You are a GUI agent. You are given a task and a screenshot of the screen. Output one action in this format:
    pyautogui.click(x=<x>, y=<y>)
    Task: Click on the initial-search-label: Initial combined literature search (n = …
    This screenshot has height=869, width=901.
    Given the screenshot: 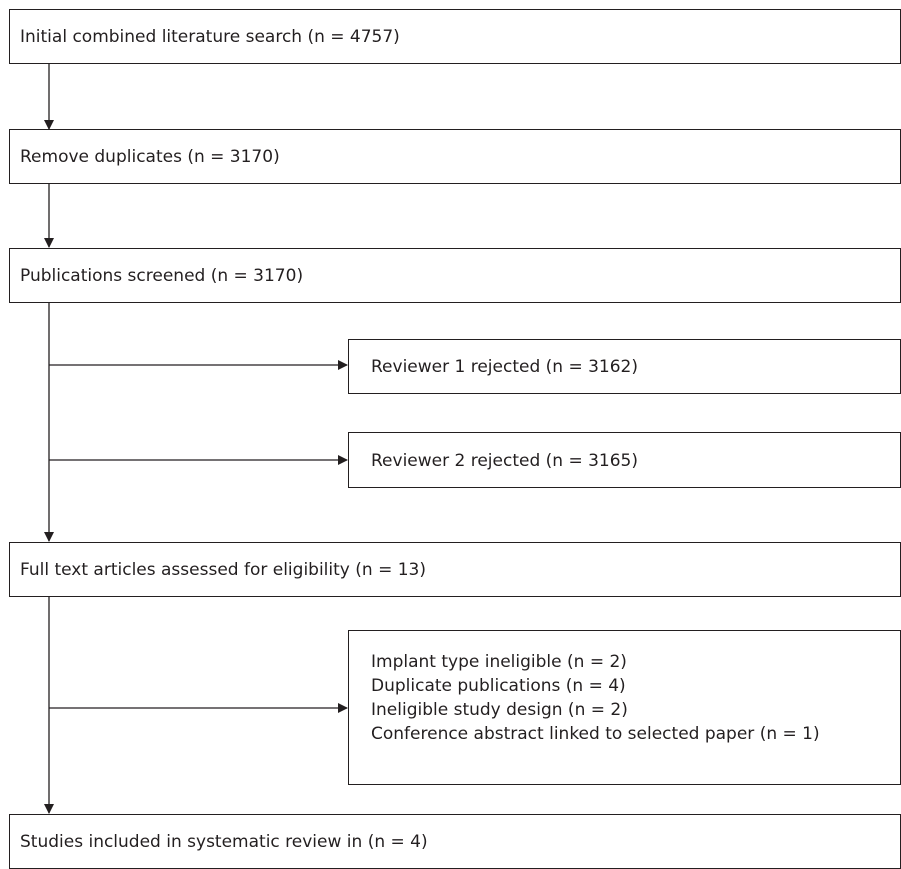 What is the action you would take?
    pyautogui.click(x=210, y=37)
    